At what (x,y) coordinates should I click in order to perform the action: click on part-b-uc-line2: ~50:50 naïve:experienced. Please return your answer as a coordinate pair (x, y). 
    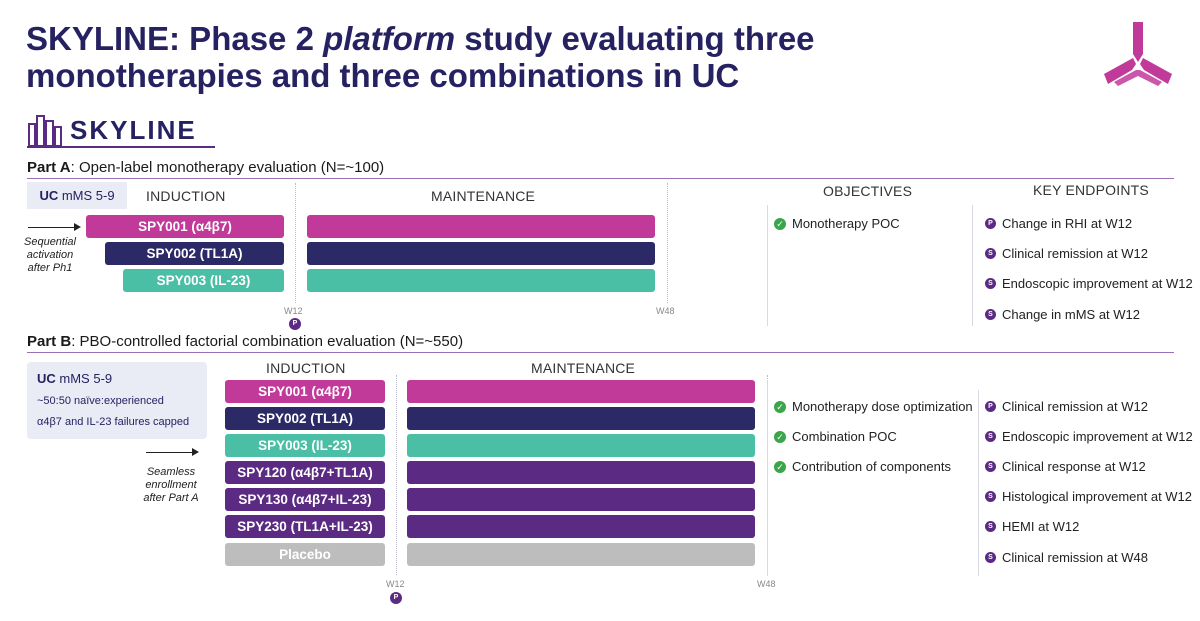
    Looking at the image, I should click on (100, 401).